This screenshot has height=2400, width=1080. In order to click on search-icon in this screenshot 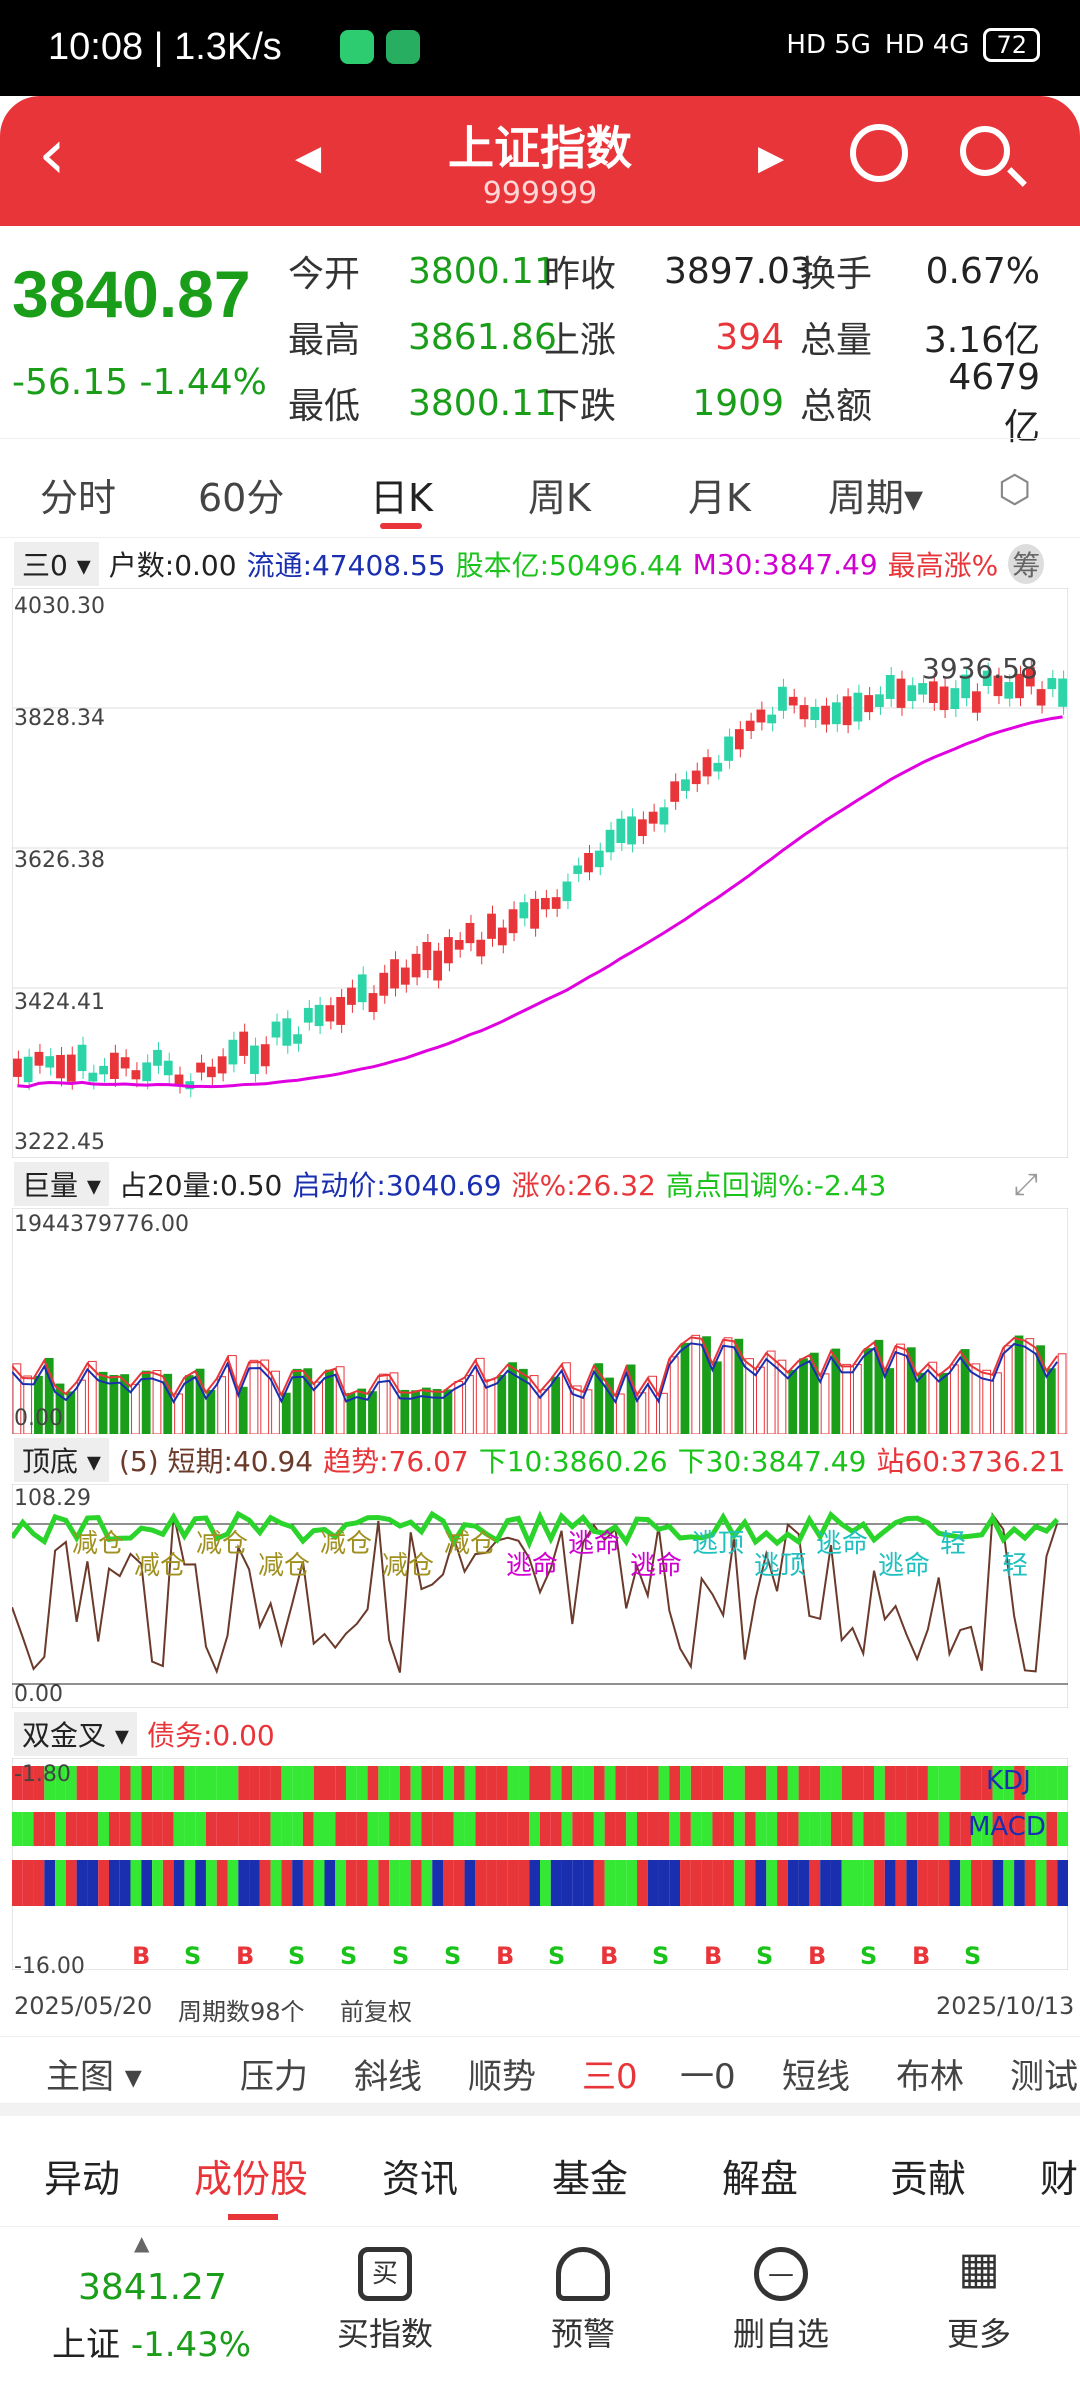, I will do `click(985, 151)`.